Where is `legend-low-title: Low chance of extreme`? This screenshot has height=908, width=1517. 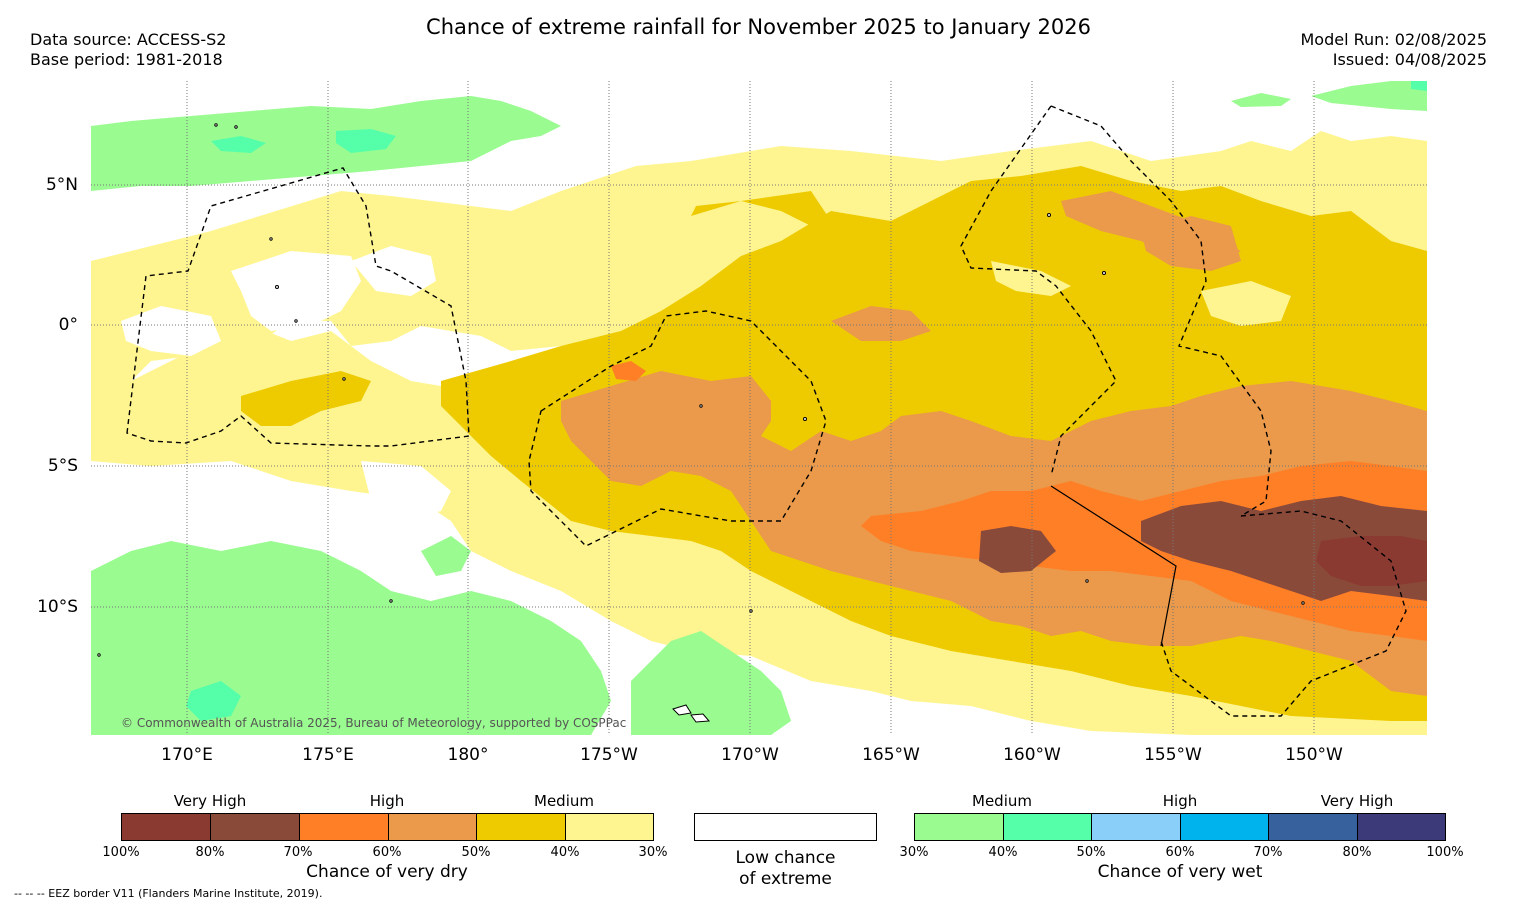 legend-low-title: Low chance of extreme is located at coordinates (785, 869).